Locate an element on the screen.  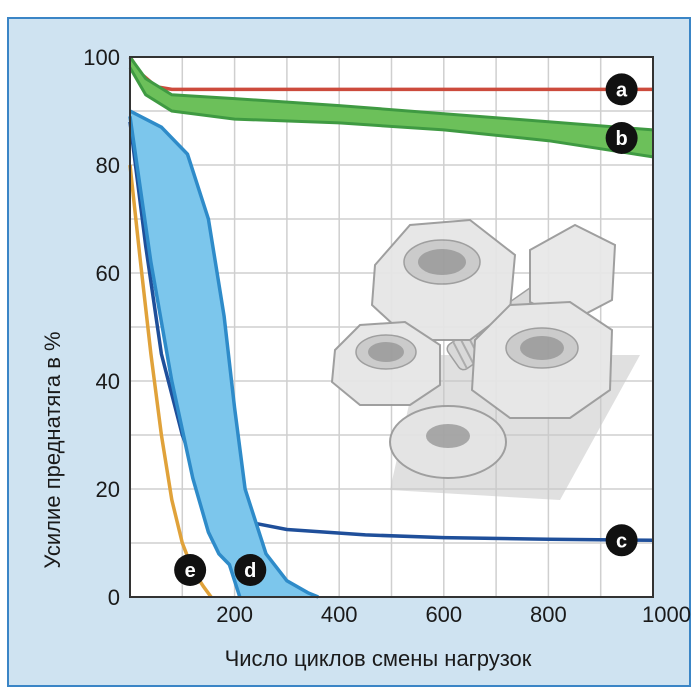
marker-a-badge is located at coordinates (621, 89).